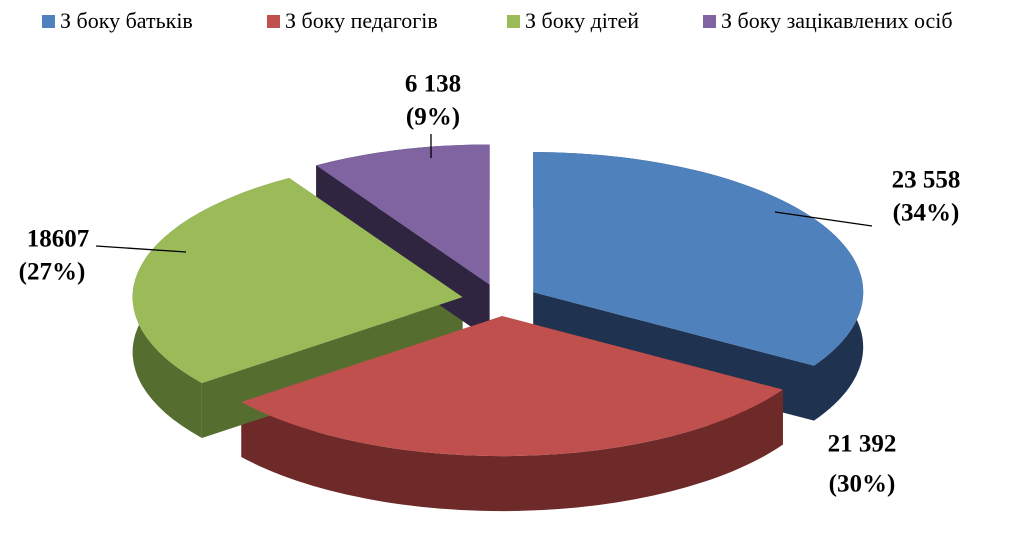  What do you see at coordinates (926, 180) in the screenshot?
I see `value-label: 23 558` at bounding box center [926, 180].